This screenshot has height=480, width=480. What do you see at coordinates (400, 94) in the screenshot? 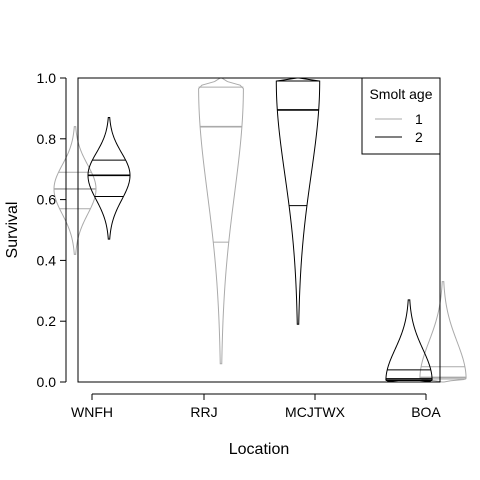
I see `legend-title: Smolt age` at bounding box center [400, 94].